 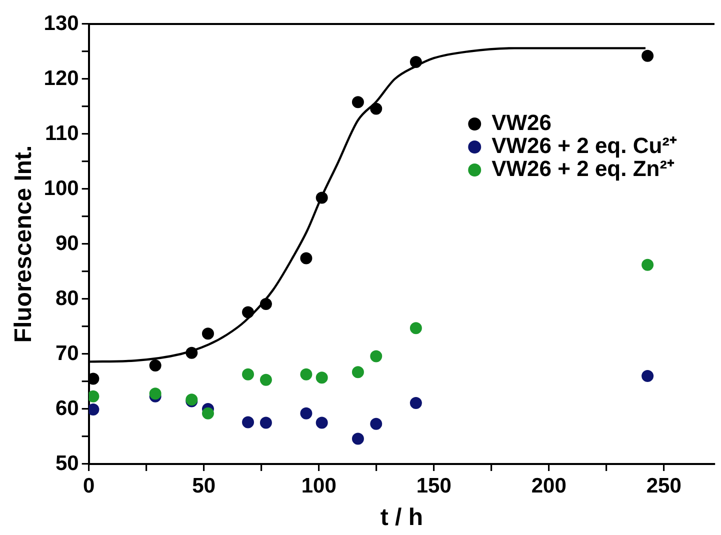 I want to click on y-tick-label: 60, so click(x=67, y=408).